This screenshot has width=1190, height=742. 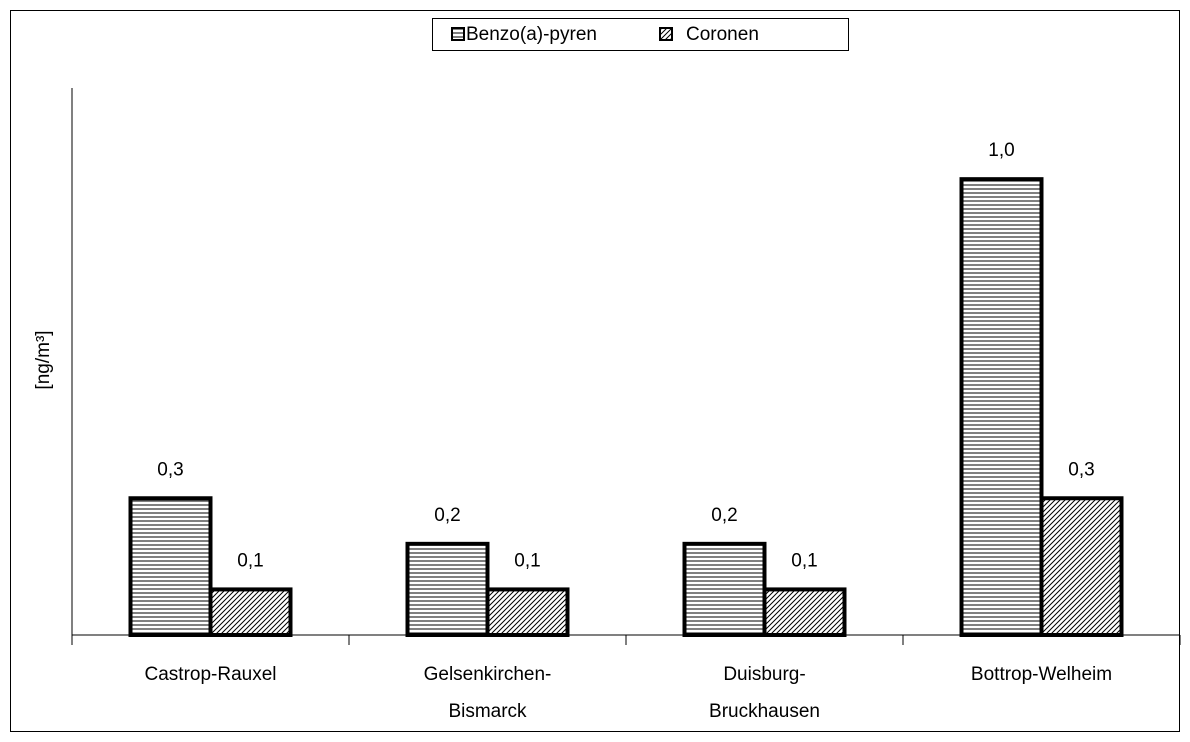 What do you see at coordinates (487, 711) in the screenshot?
I see `x-tick-label-line: Bismarck` at bounding box center [487, 711].